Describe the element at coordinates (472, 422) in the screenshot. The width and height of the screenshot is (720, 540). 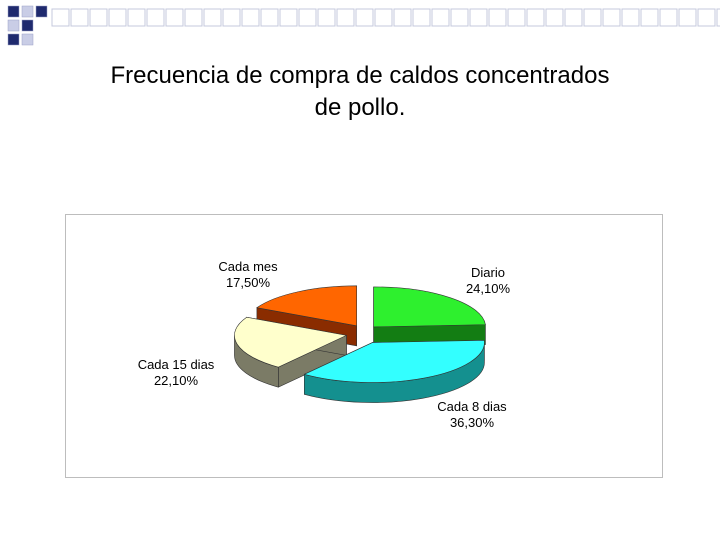
I see `slice-value-cada-8-dias: 36,30%` at that location.